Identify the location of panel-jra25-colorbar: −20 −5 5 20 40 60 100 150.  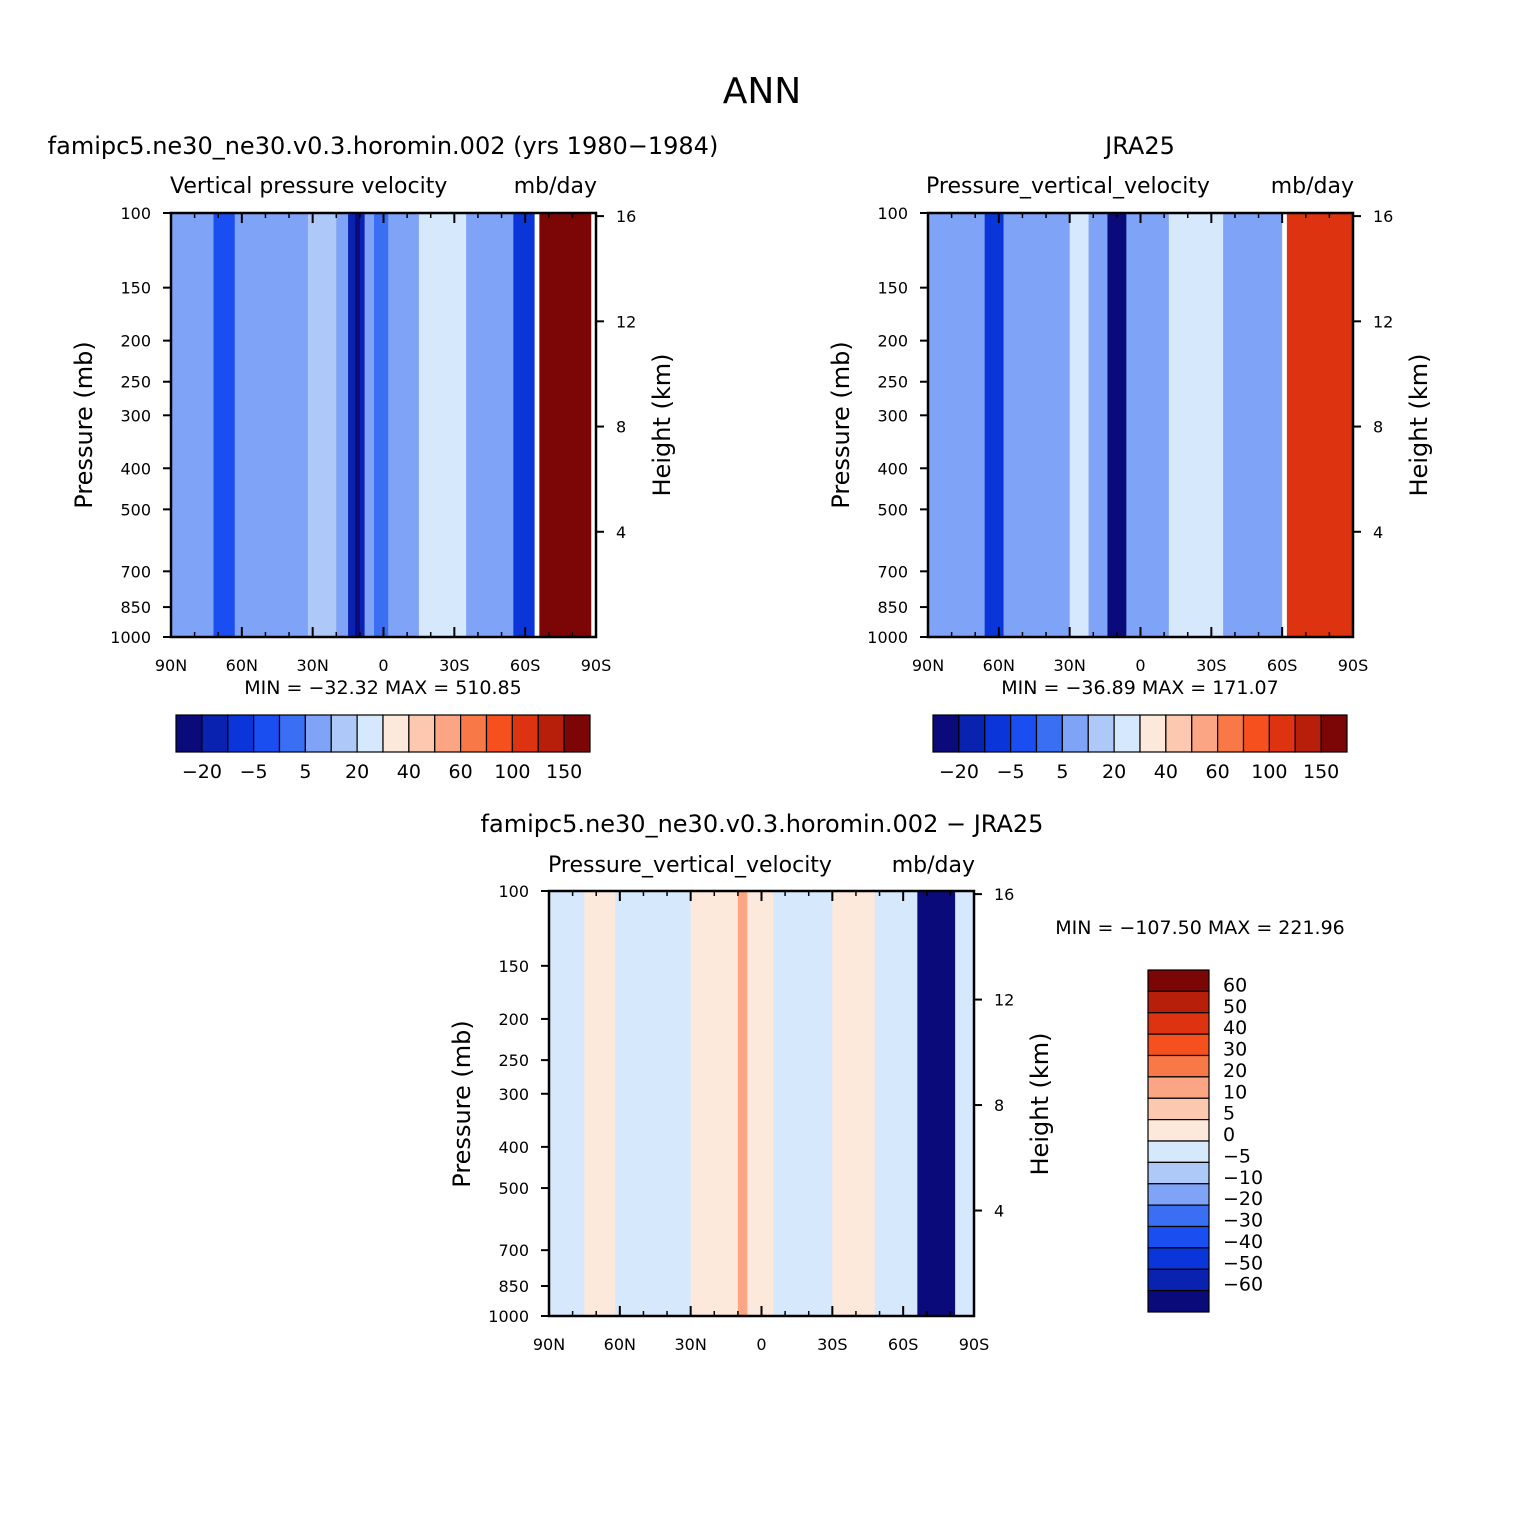
(1140, 748).